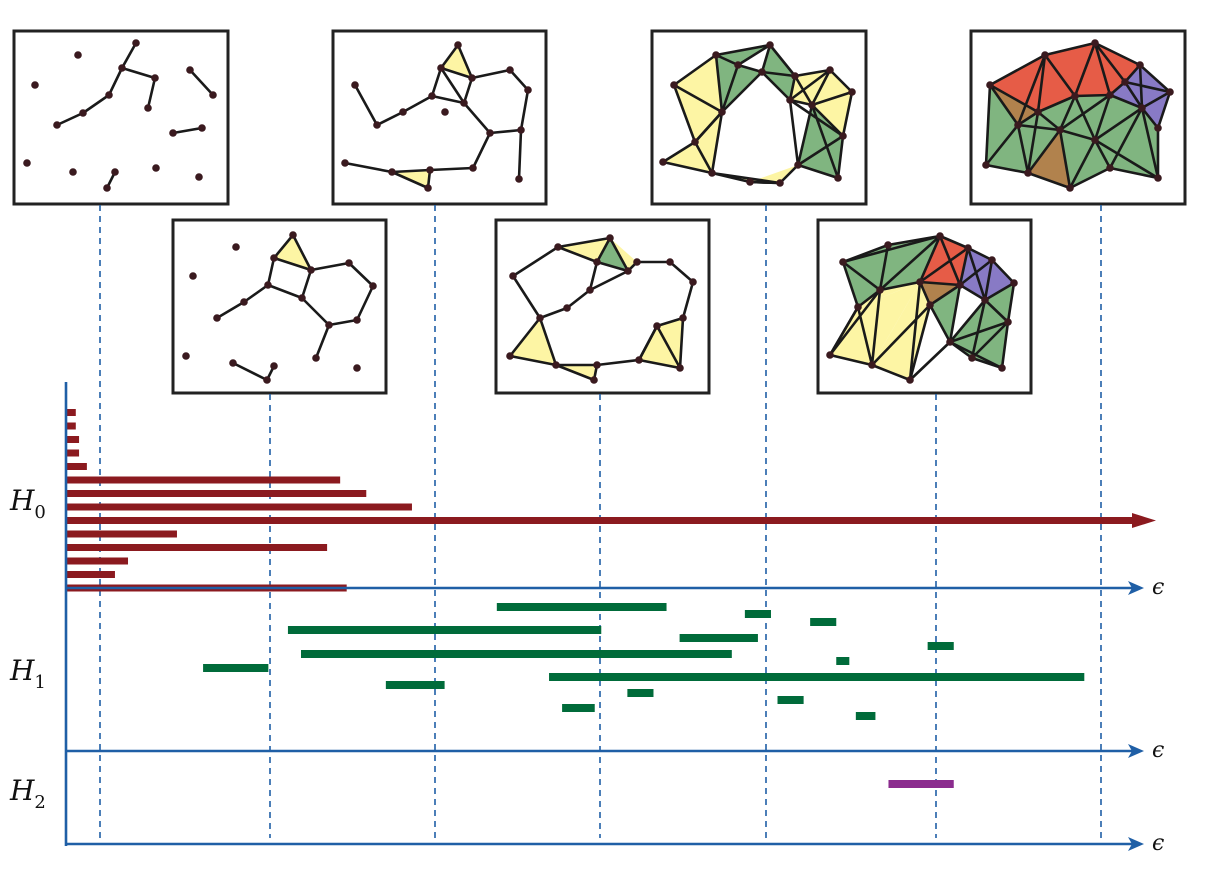 This screenshot has width=1216, height=884. I want to click on purple-simplex, so click(1156, 110).